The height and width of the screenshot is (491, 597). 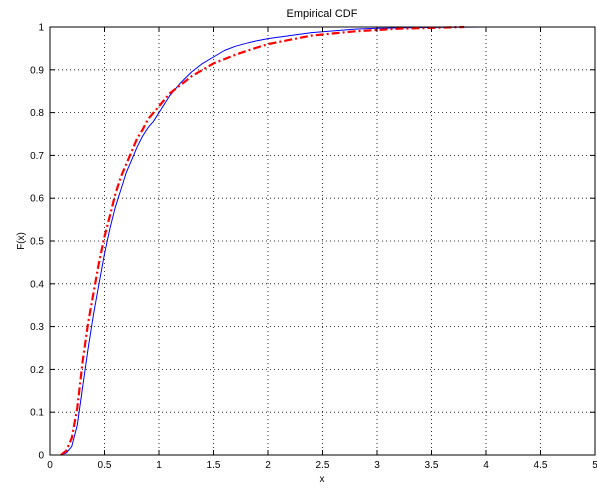 I want to click on chart-title: Empirical CDF, so click(x=322, y=14).